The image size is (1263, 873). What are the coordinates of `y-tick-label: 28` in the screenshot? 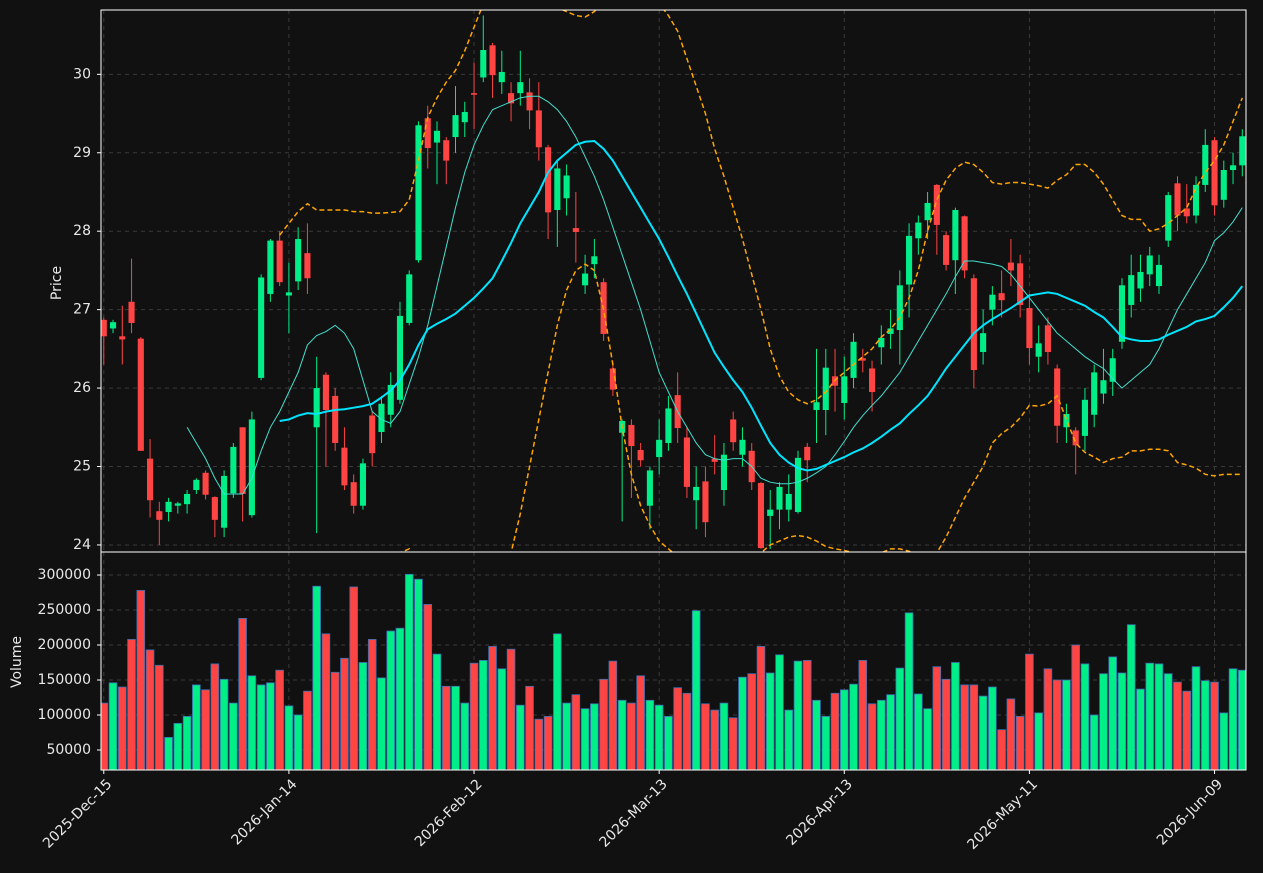 It's located at (82, 231).